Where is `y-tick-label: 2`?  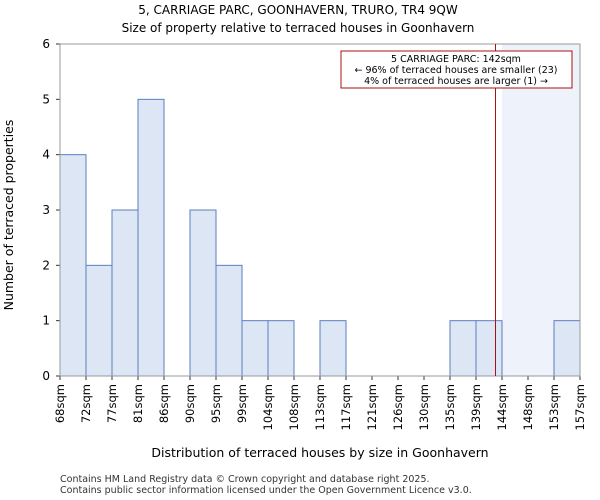 y-tick-label: 2 is located at coordinates (46, 265).